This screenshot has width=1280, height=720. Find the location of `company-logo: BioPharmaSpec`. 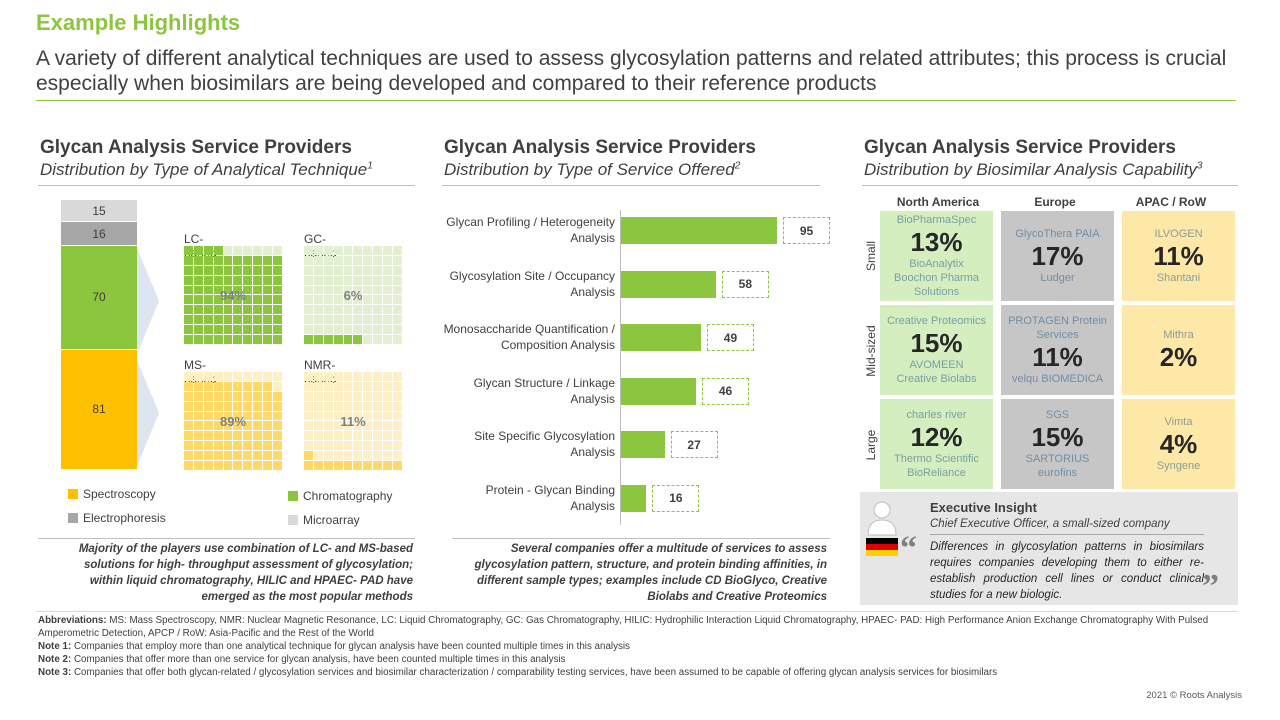

company-logo: BioPharmaSpec is located at coordinates (936, 220).